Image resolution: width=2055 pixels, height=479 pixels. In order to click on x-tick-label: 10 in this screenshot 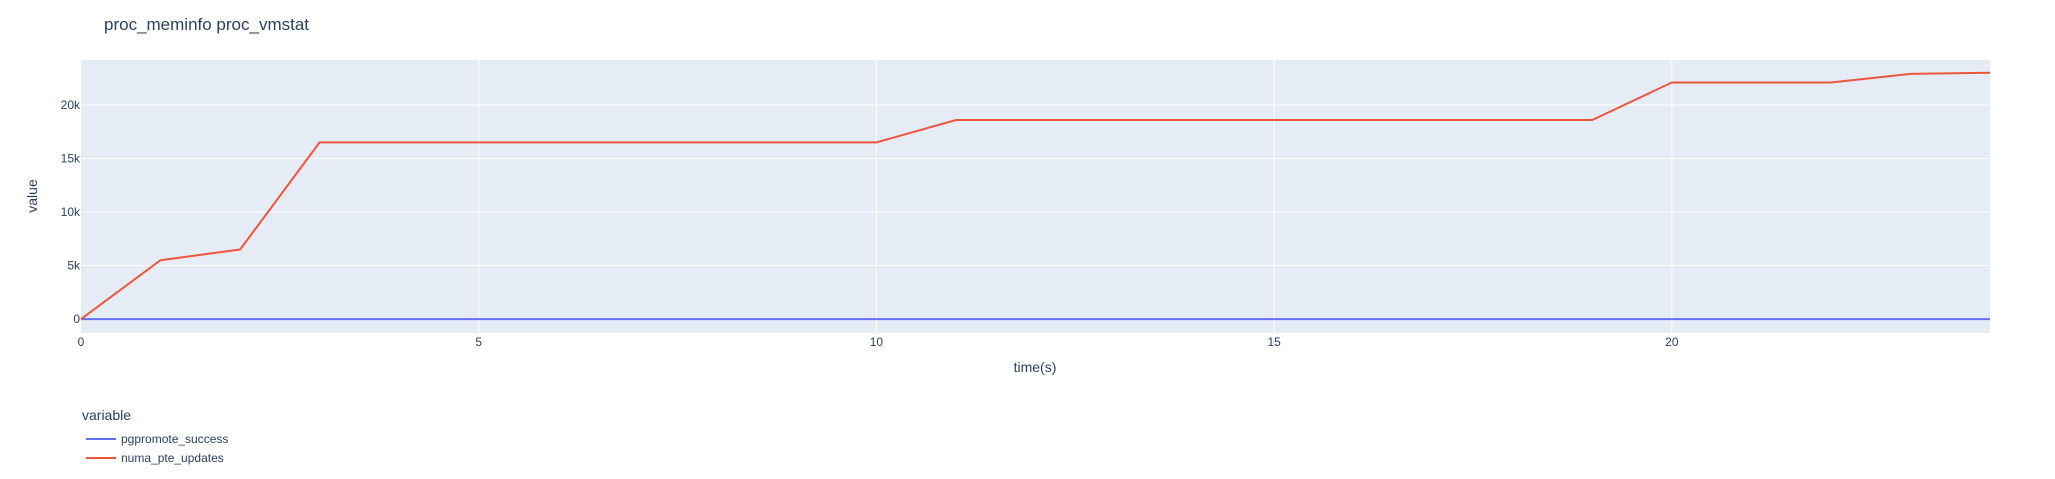, I will do `click(877, 342)`.